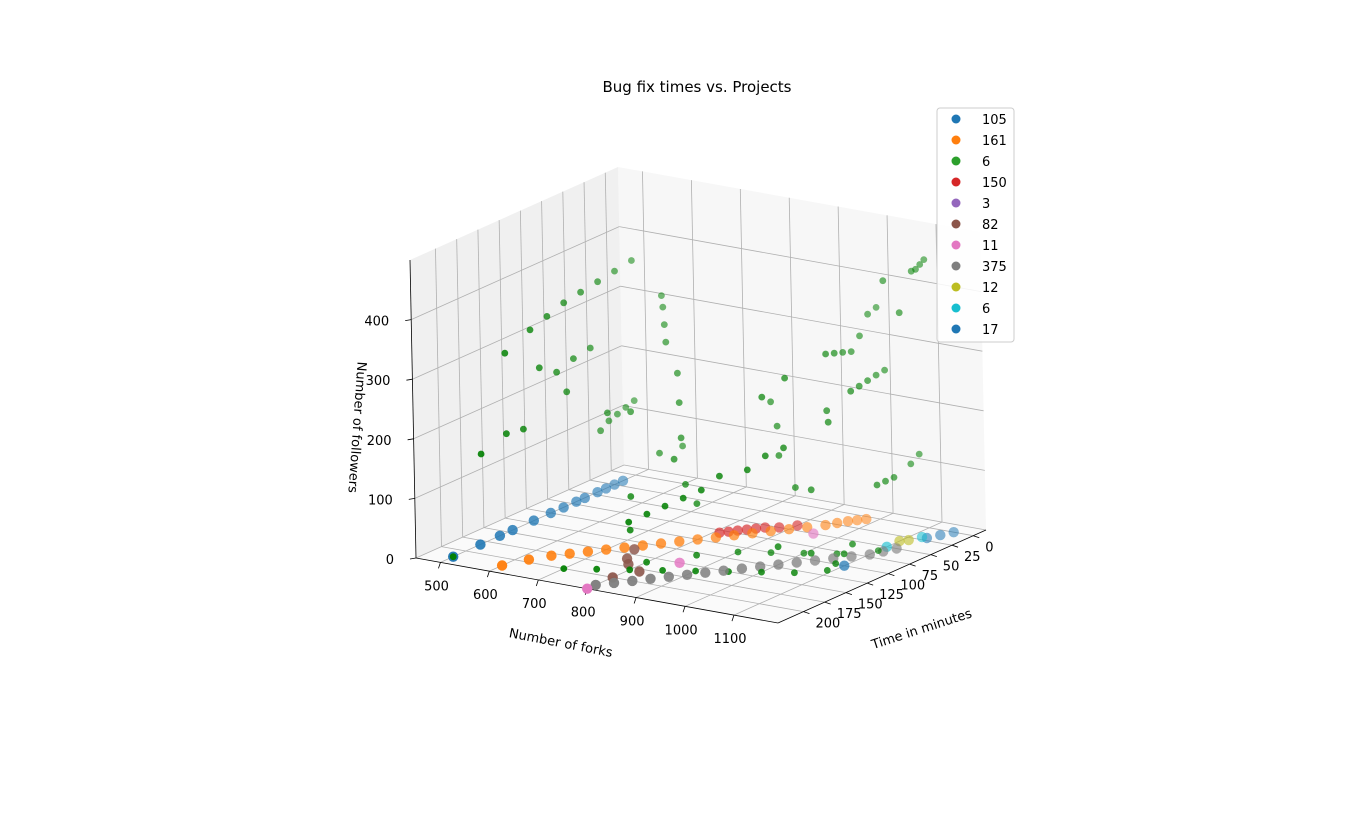  What do you see at coordinates (891, 595) in the screenshot?
I see `y-tick-label: 125` at bounding box center [891, 595].